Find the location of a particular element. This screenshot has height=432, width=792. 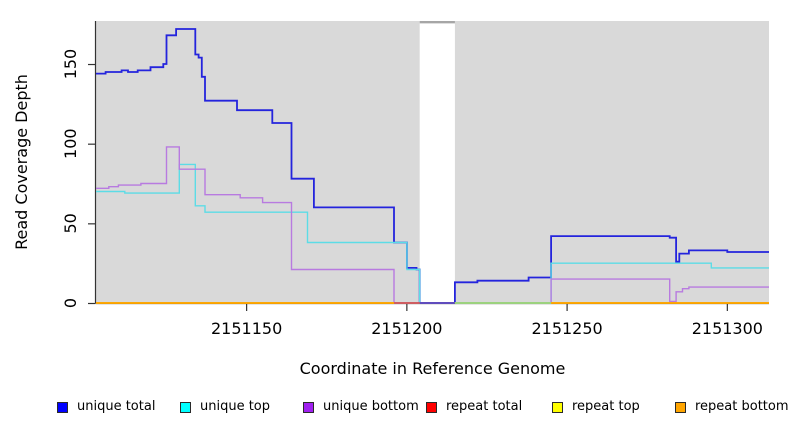

x-tick-label: 2151150 is located at coordinates (246, 328).